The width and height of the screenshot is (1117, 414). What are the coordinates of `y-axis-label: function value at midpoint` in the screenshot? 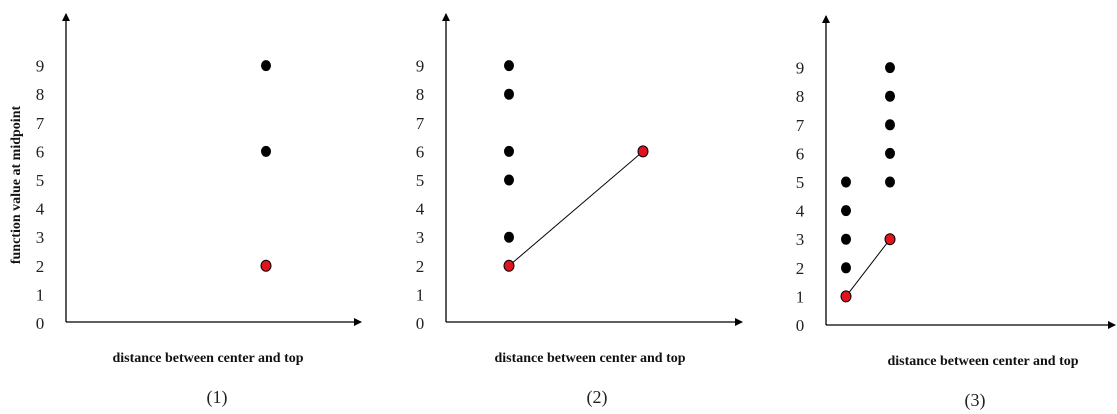 It's located at (16, 185).